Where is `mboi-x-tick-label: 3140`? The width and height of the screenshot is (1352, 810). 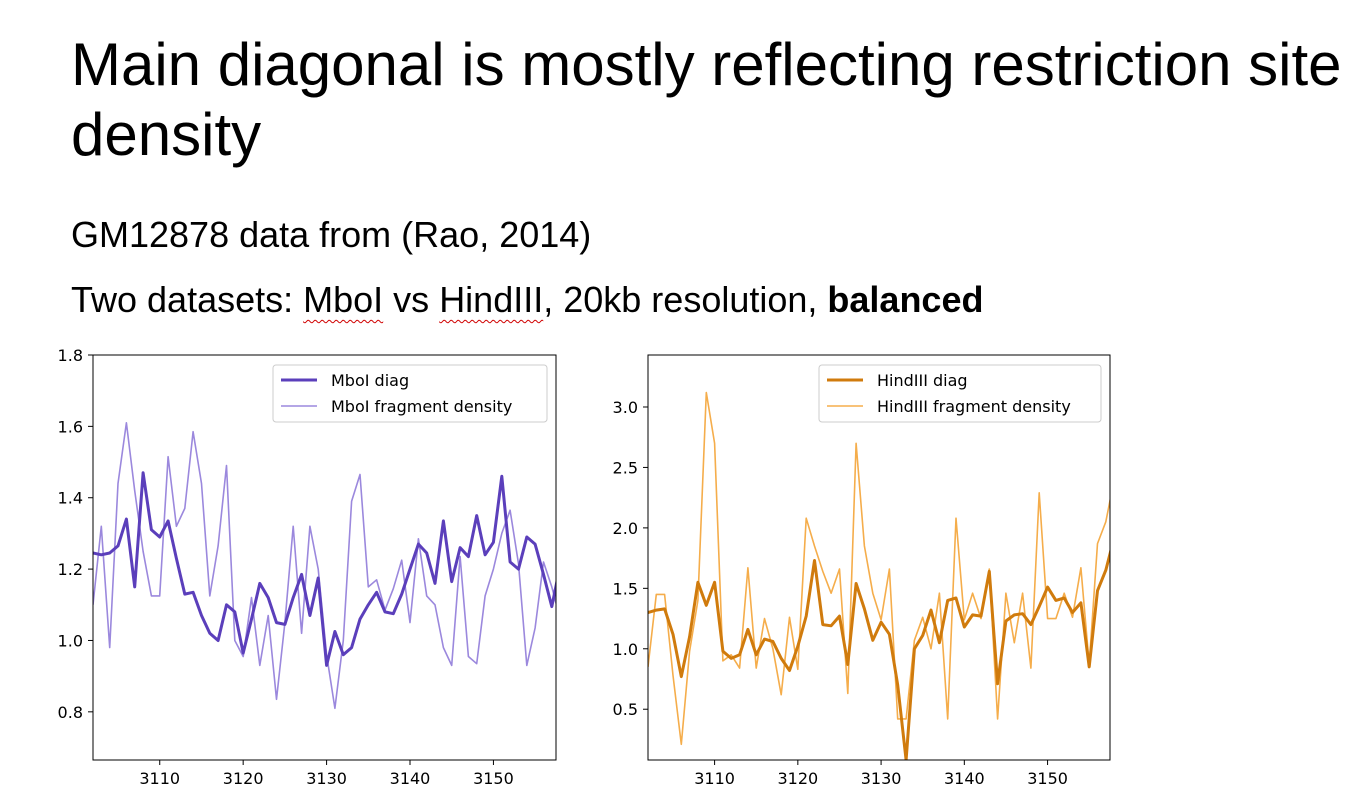 mboi-x-tick-label: 3140 is located at coordinates (410, 778).